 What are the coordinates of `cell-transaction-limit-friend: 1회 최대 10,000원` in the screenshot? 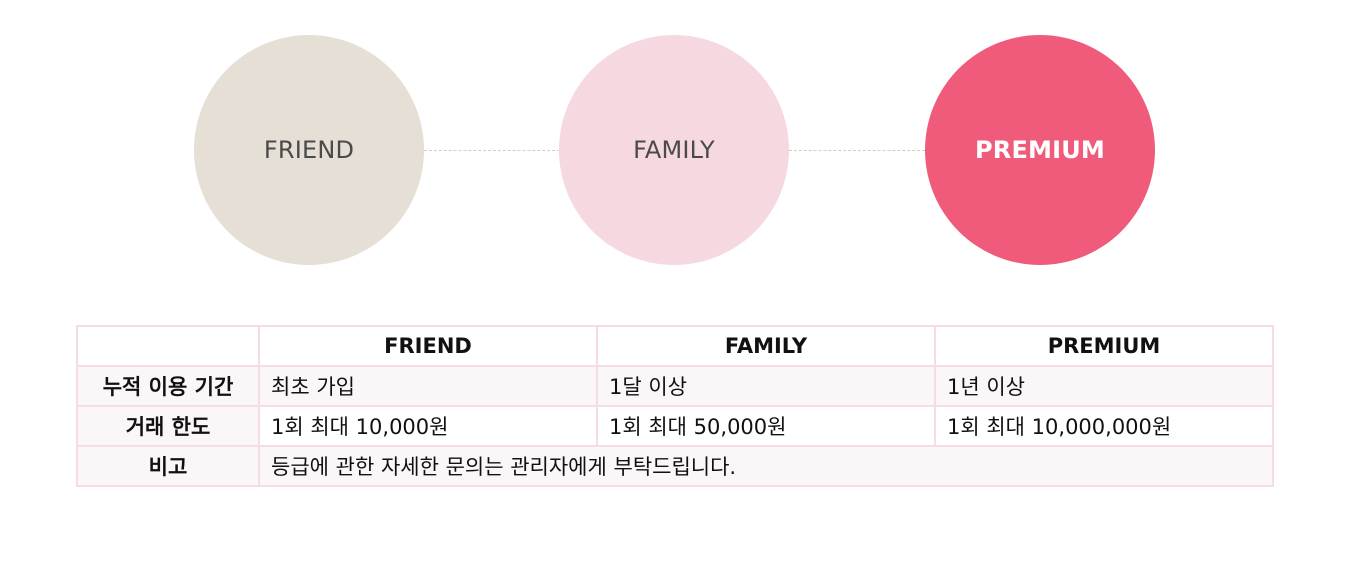 It's located at (428, 426).